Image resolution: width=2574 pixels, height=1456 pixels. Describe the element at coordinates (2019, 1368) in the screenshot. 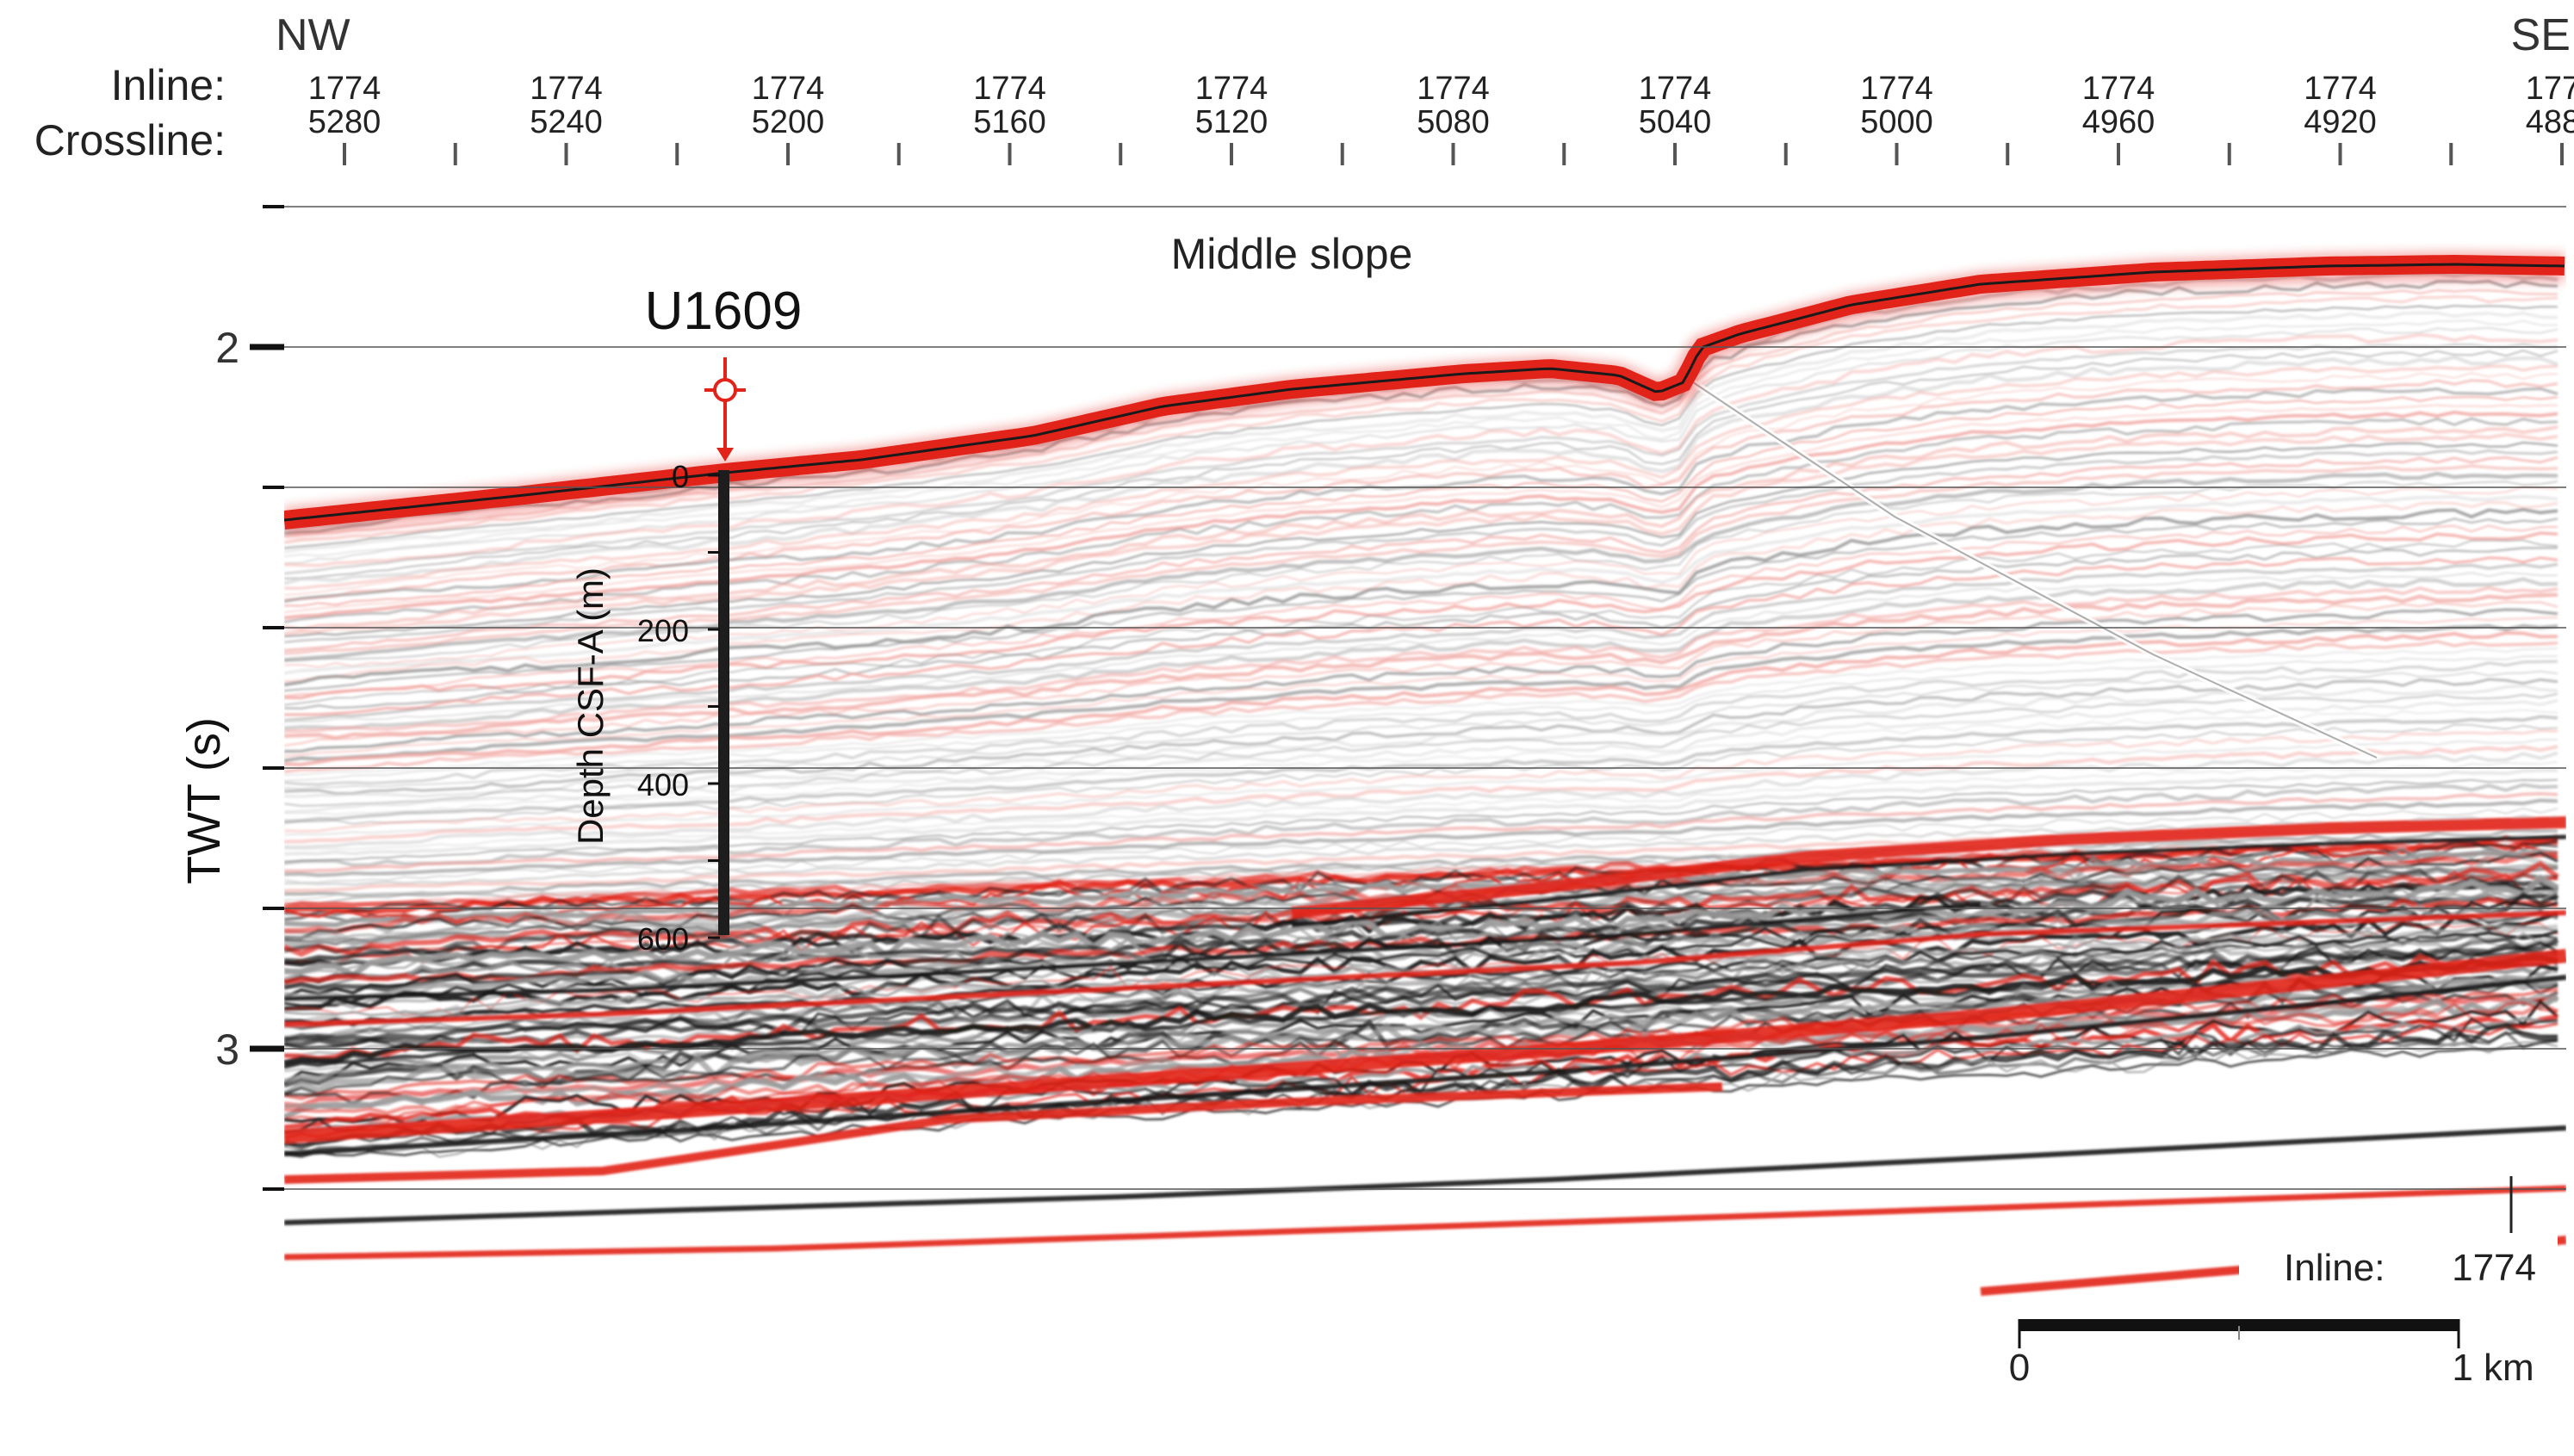

I see `scale-bar-start-label: 0` at that location.